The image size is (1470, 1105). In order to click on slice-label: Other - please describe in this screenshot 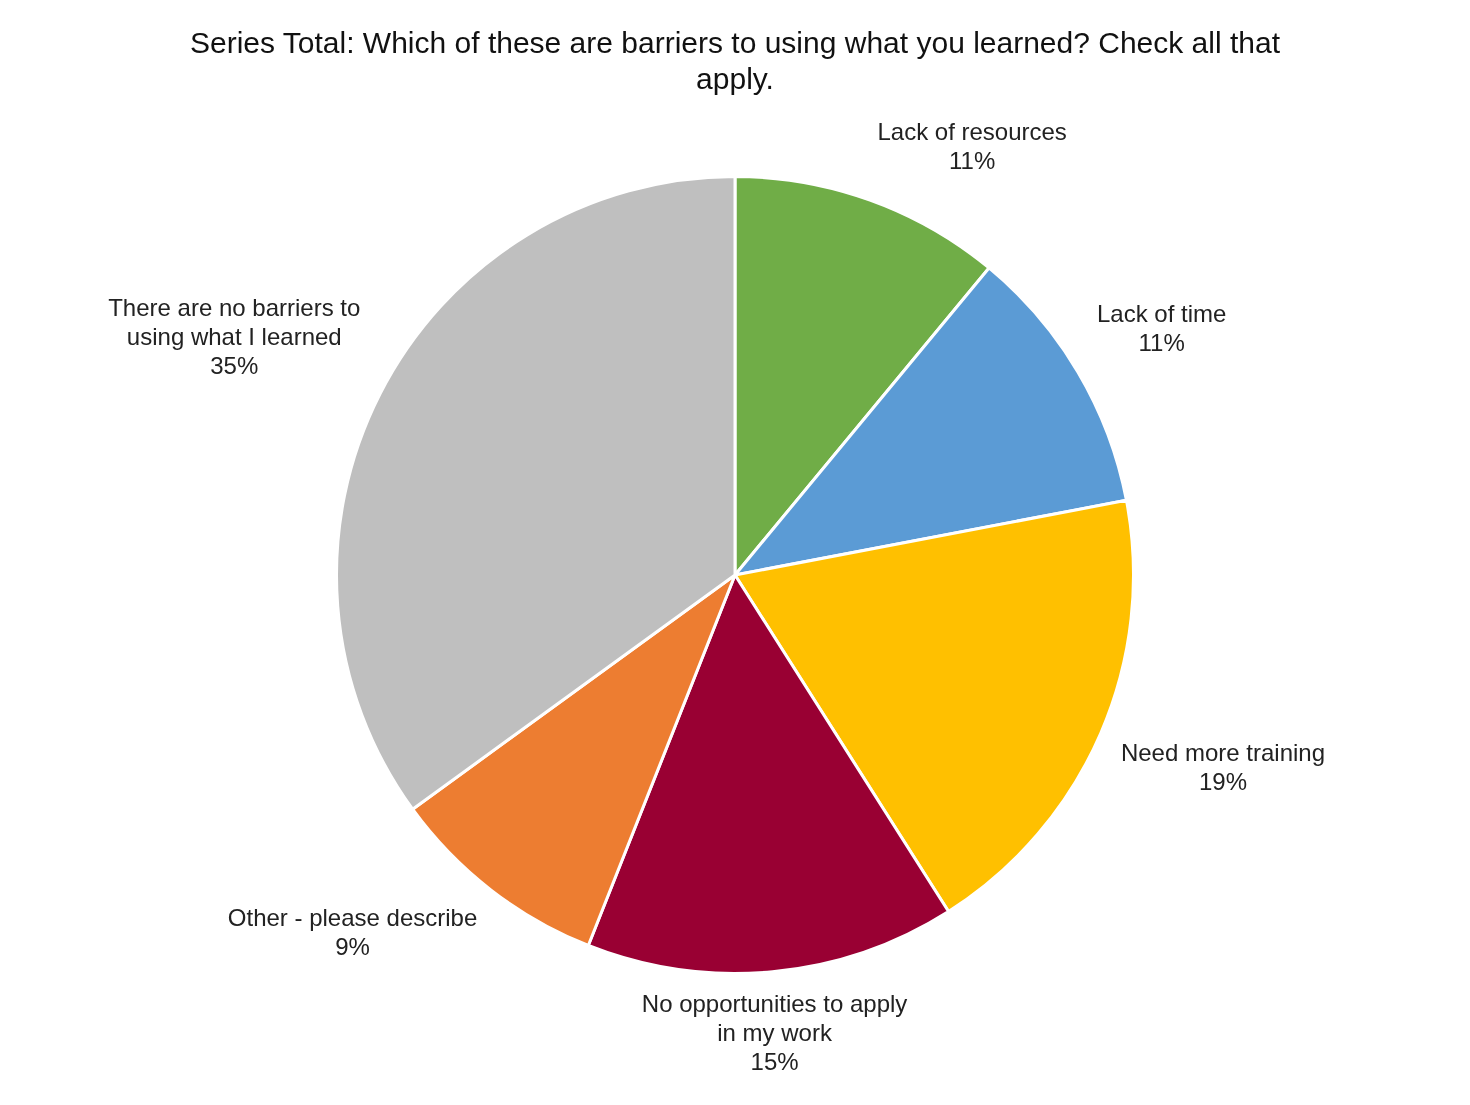, I will do `click(352, 917)`.